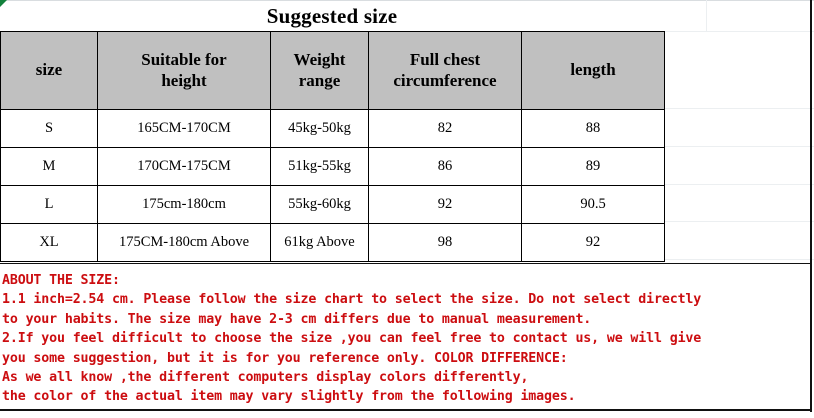 The image size is (814, 418). I want to click on cell-weight: 61kg Above, so click(319, 242).